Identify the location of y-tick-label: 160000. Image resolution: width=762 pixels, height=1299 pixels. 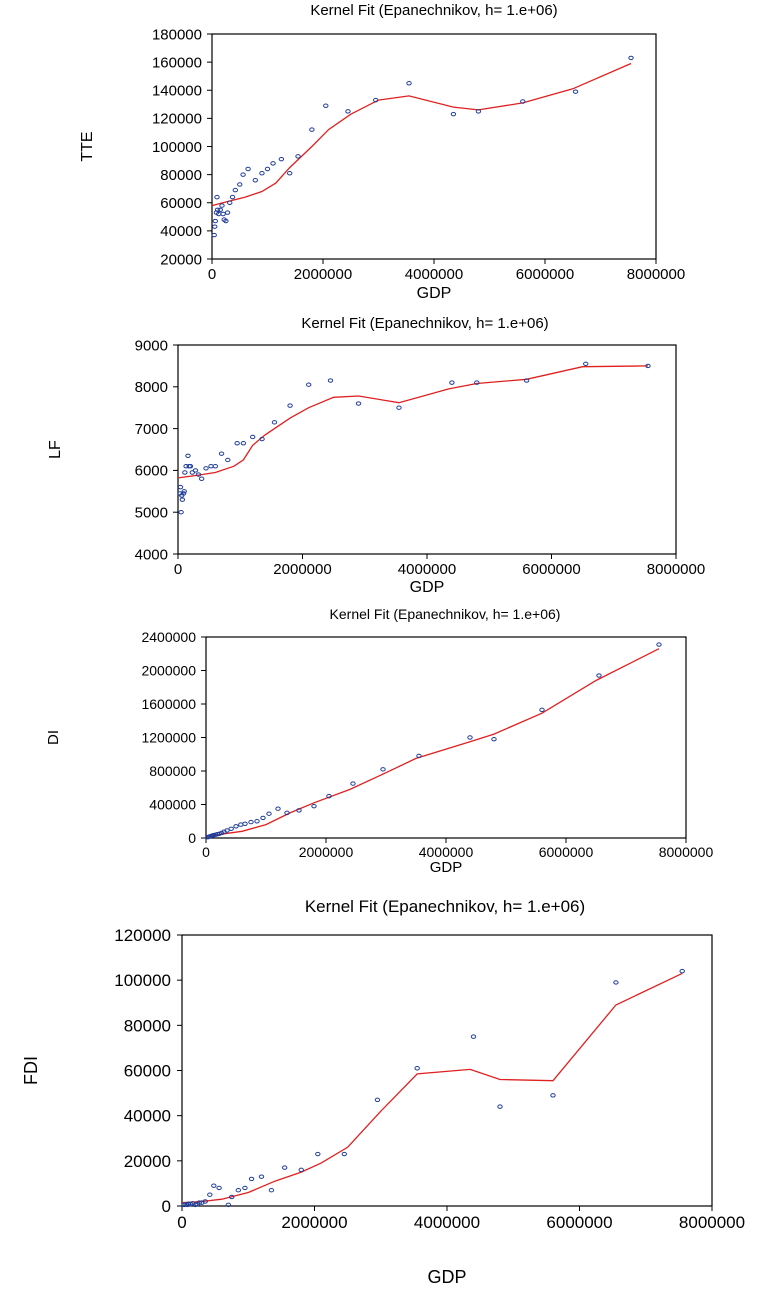
(177, 62).